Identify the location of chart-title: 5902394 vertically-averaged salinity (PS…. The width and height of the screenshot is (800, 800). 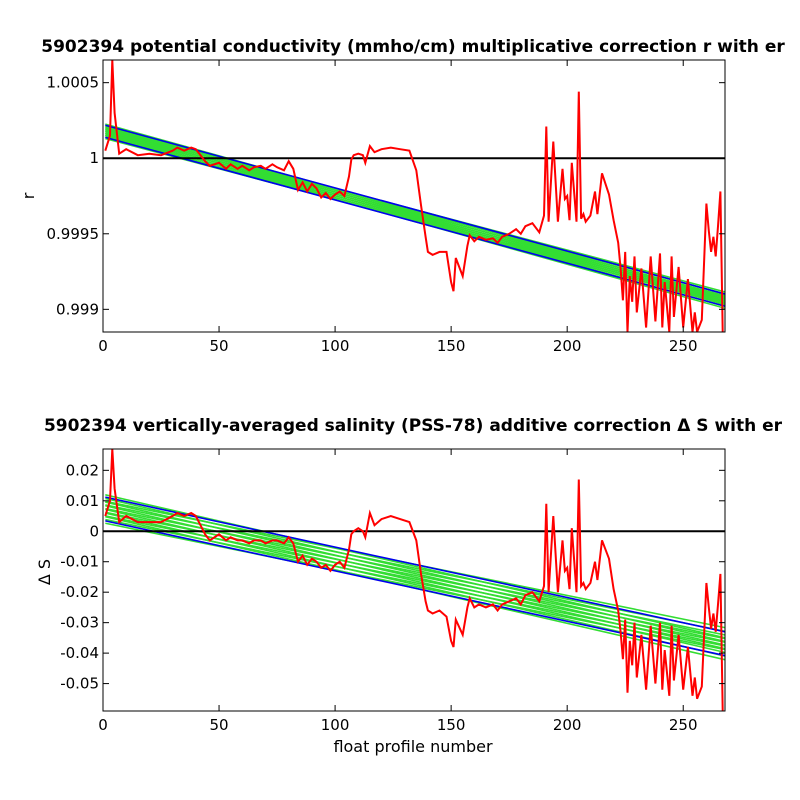
(413, 426).